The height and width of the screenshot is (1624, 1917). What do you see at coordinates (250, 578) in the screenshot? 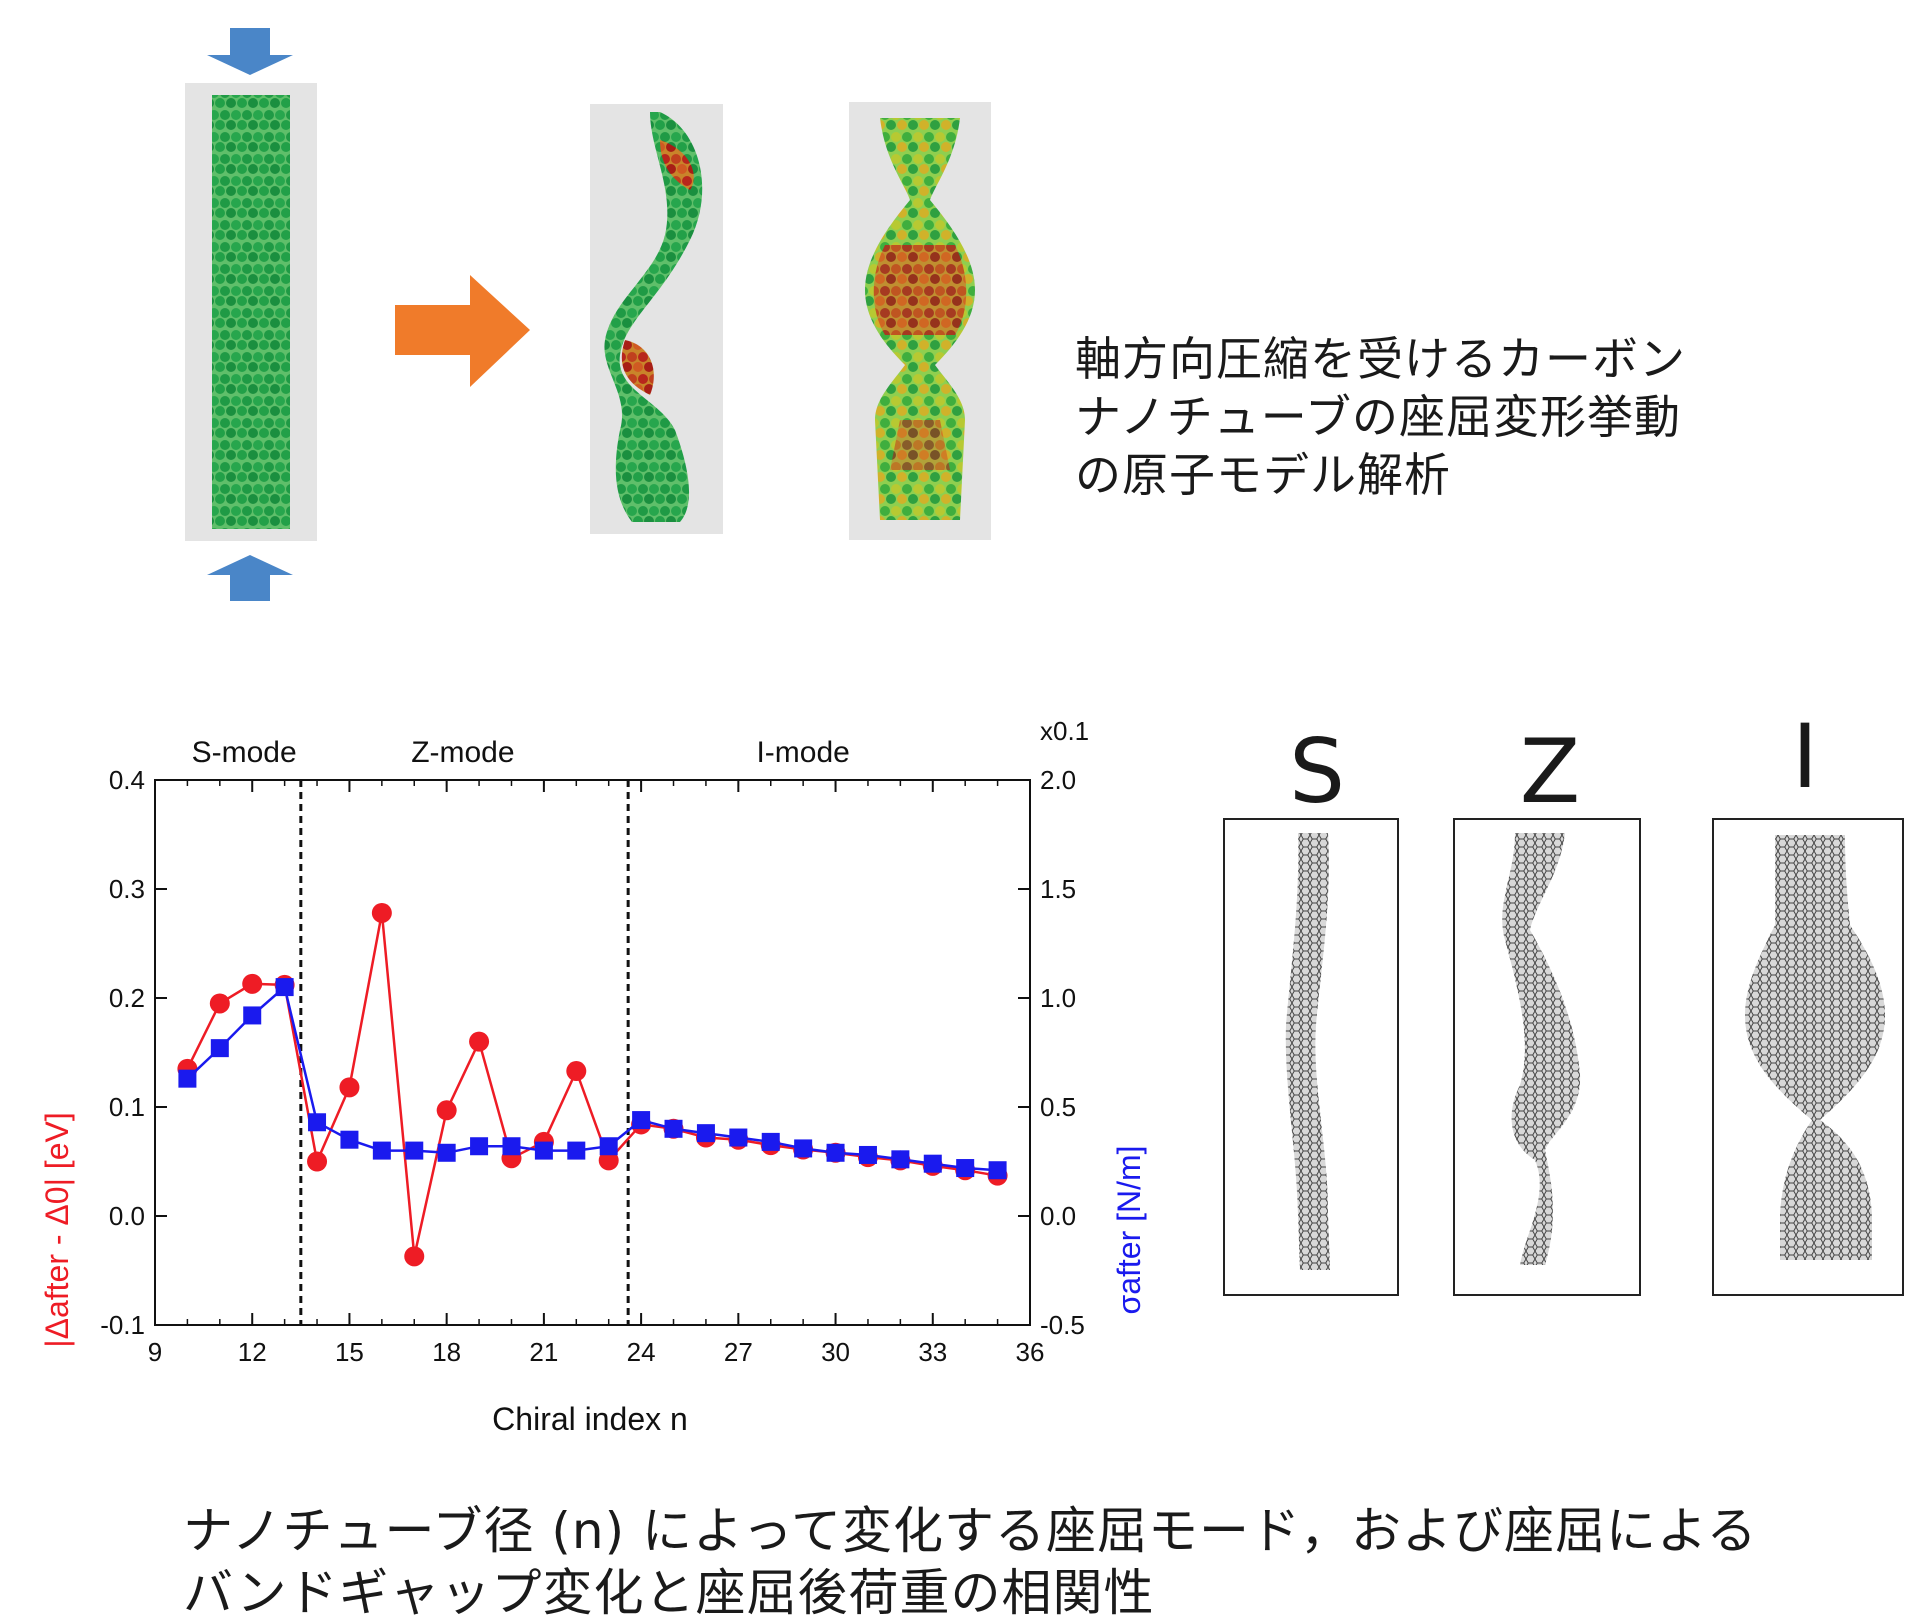
I see `compression-arrow-up-icon` at bounding box center [250, 578].